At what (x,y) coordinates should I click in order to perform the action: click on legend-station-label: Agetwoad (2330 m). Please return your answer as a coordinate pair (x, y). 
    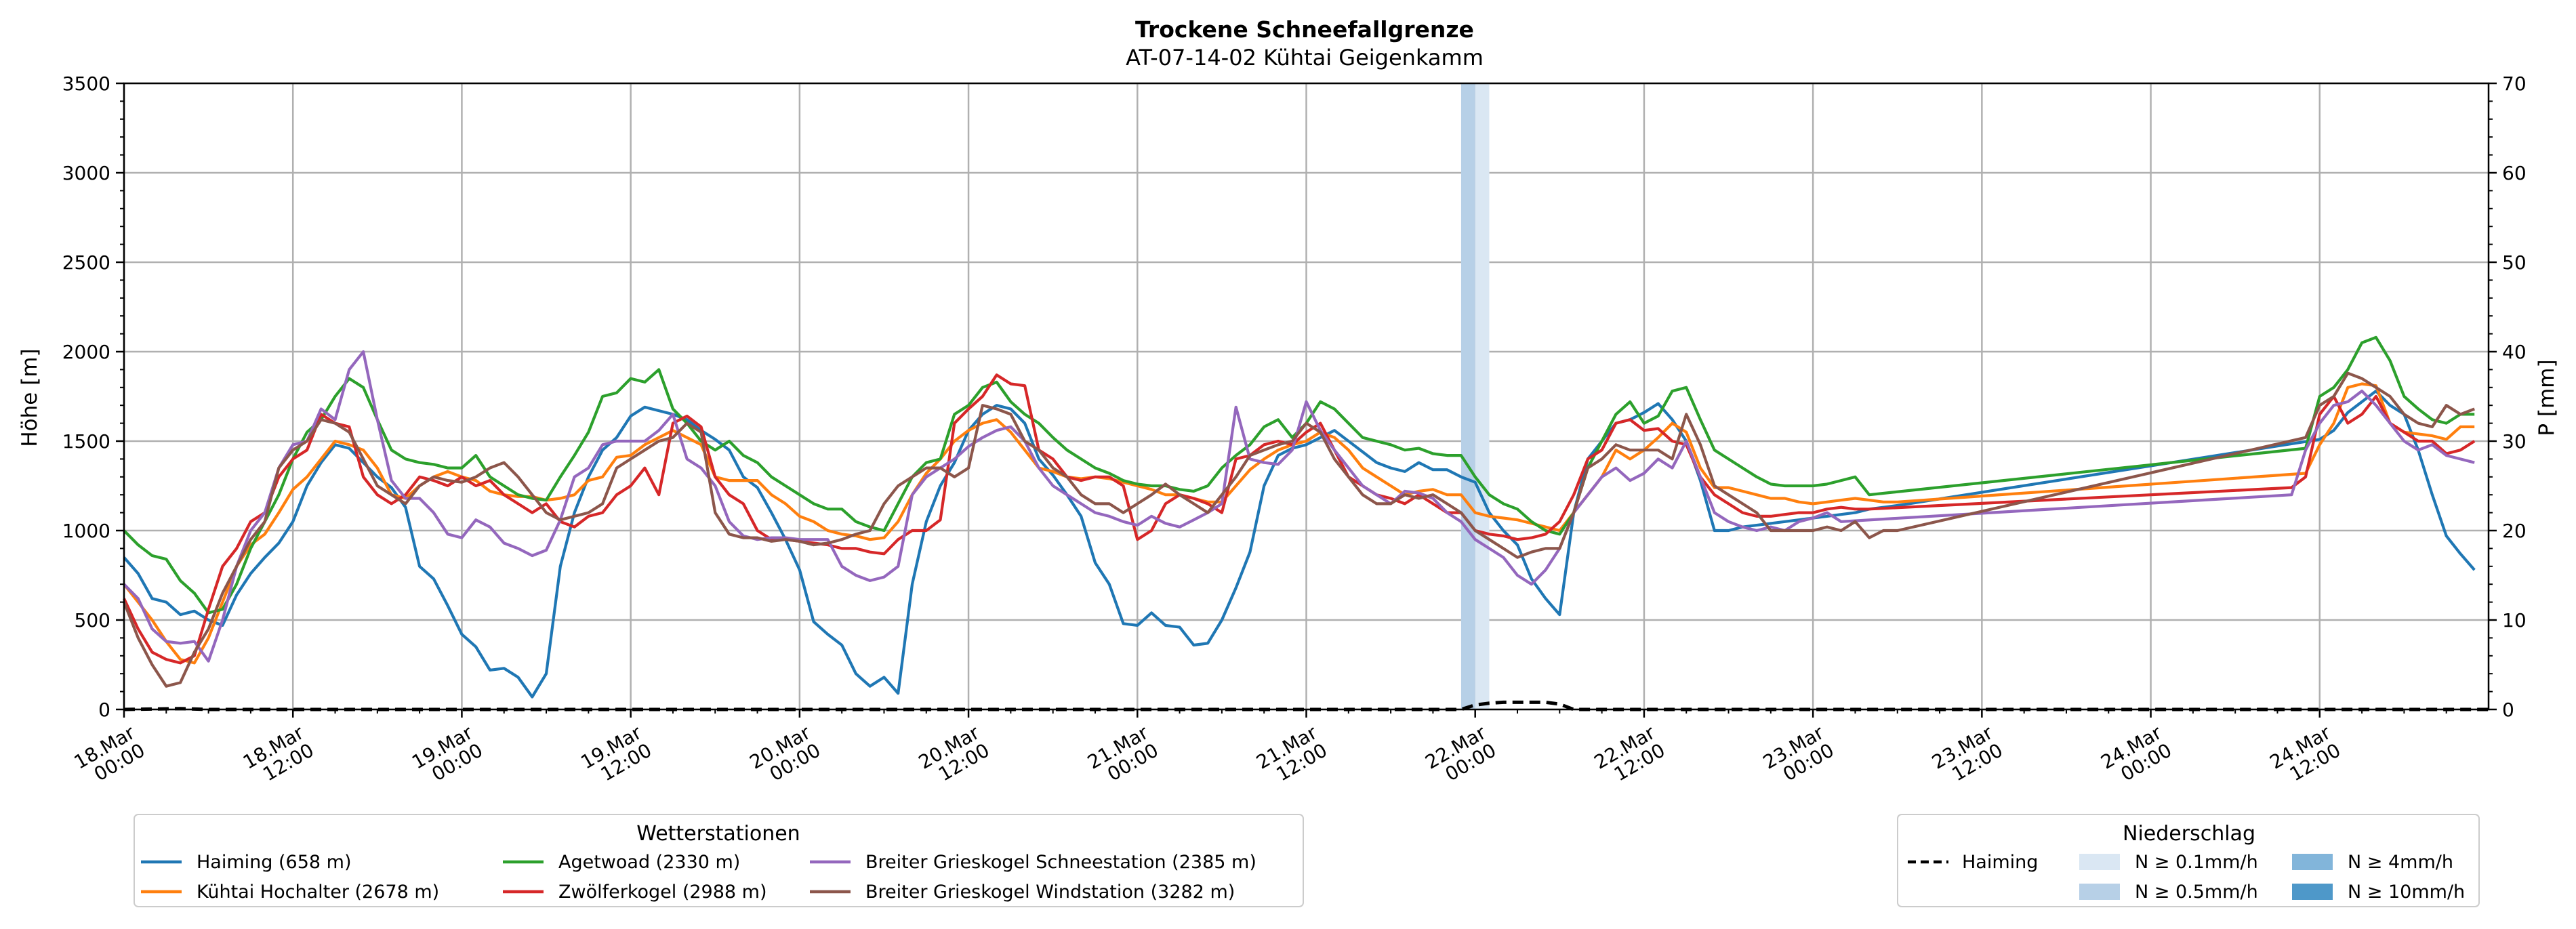
    Looking at the image, I should click on (649, 862).